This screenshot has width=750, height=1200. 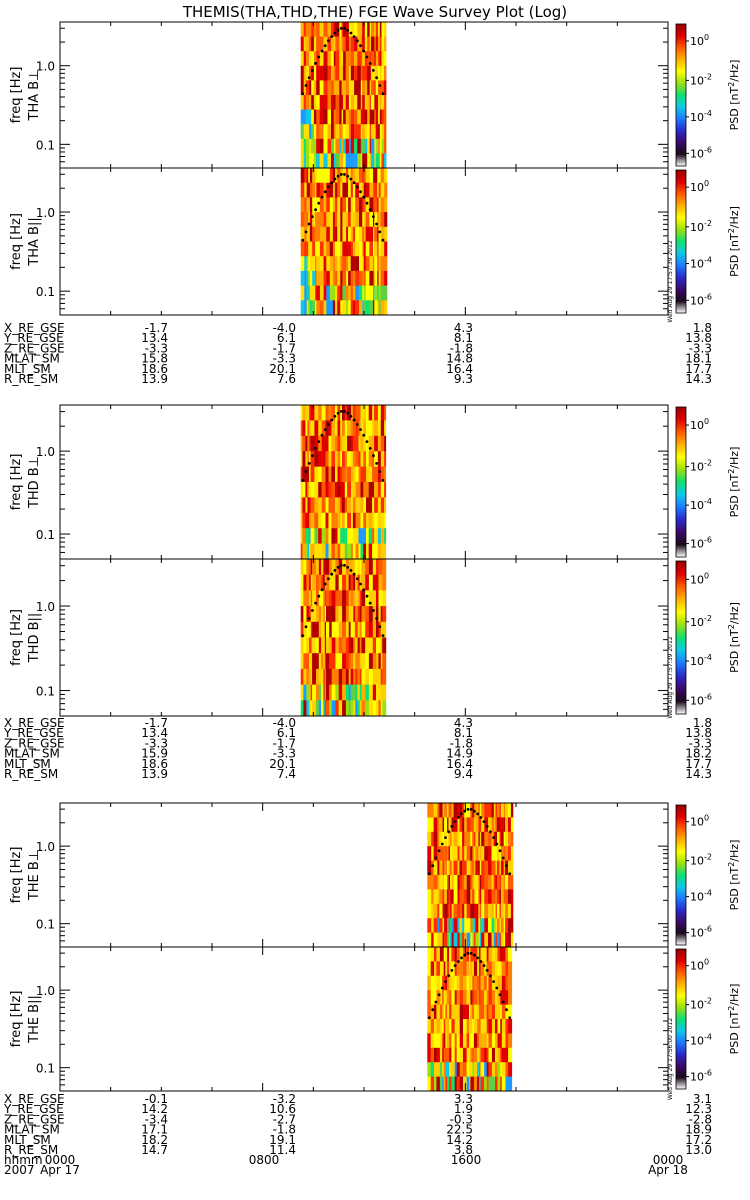 I want to click on ephemeris-value: 14.2, so click(x=459, y=1140).